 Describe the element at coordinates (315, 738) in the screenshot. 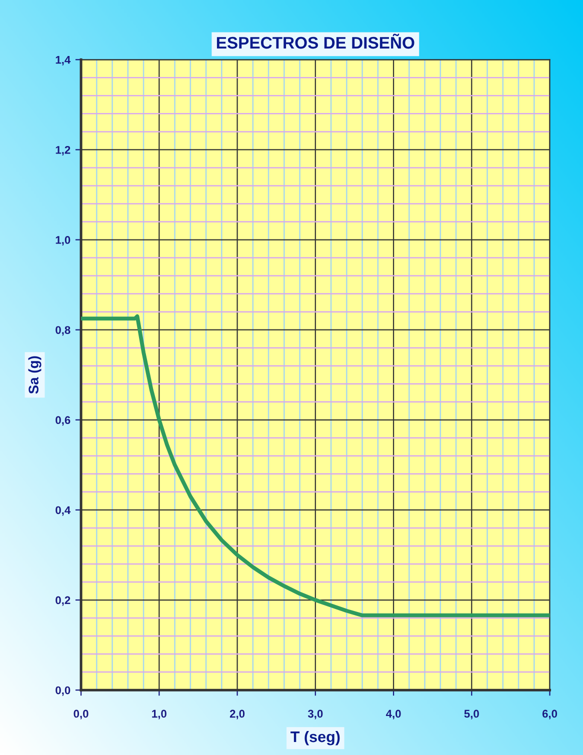

I see `x-axis-title: T (seg)` at that location.